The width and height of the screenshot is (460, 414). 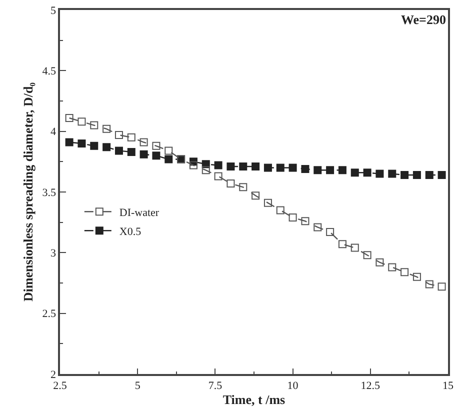 I want to click on x-tick-label: 10, so click(x=293, y=386).